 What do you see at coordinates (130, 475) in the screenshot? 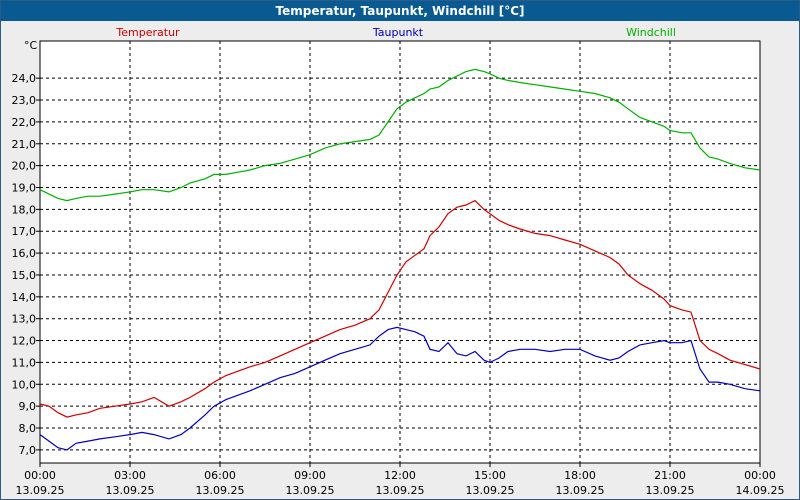
I see `x-tick-time: 03:00` at bounding box center [130, 475].